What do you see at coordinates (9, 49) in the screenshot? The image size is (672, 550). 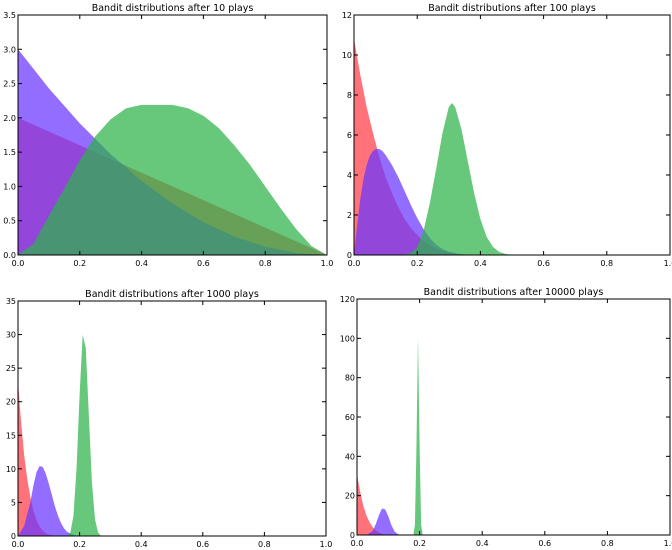 I see `y-tick-label: 3.0` at bounding box center [9, 49].